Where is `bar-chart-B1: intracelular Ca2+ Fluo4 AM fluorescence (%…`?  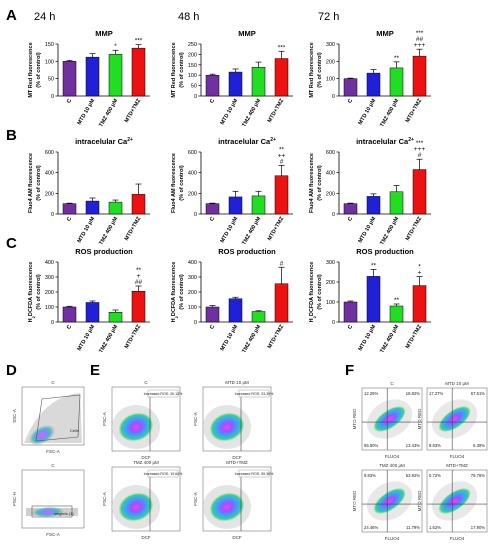 bar-chart-B1: intracelular Ca2+ Fluo4 AM fluorescence (%… is located at coordinates (89, 191).